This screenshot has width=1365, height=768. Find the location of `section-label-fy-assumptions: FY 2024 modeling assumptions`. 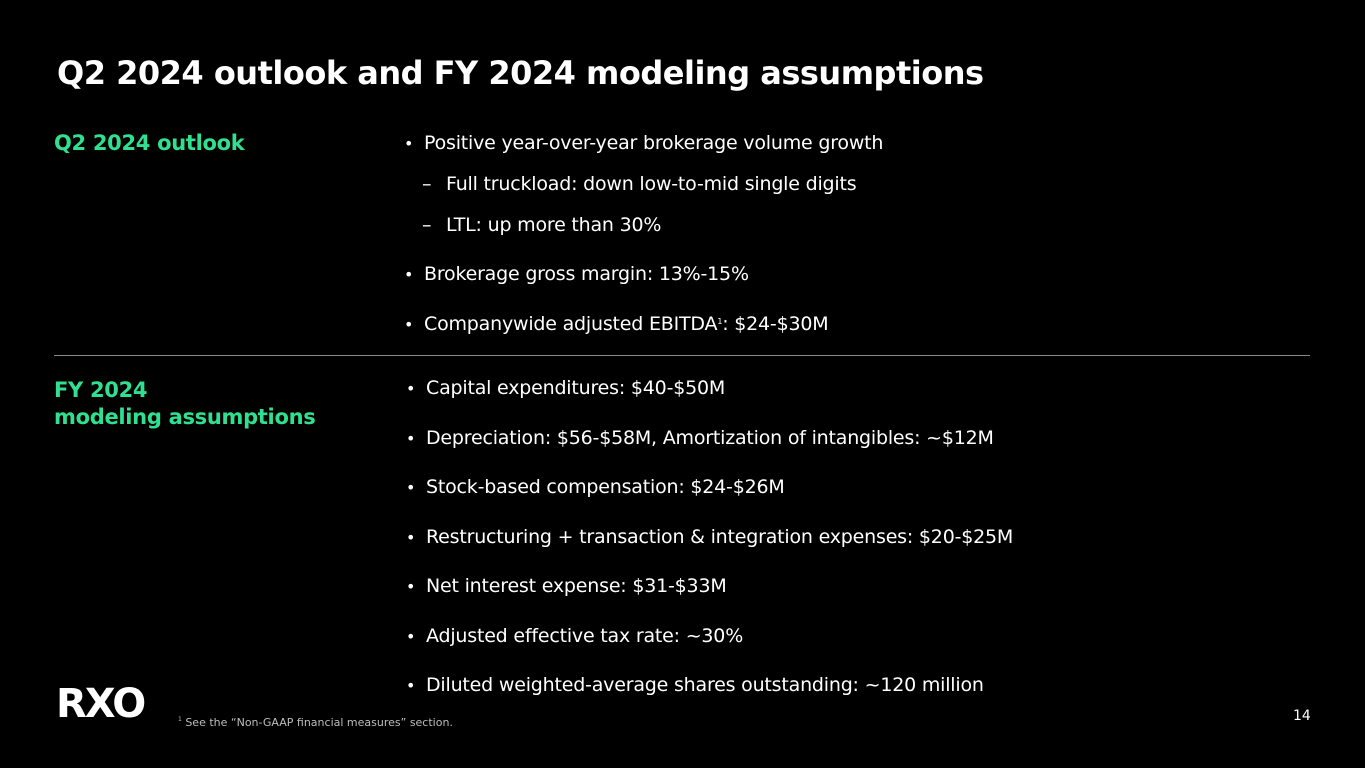

section-label-fy-assumptions: FY 2024 modeling assumptions is located at coordinates (185, 404).